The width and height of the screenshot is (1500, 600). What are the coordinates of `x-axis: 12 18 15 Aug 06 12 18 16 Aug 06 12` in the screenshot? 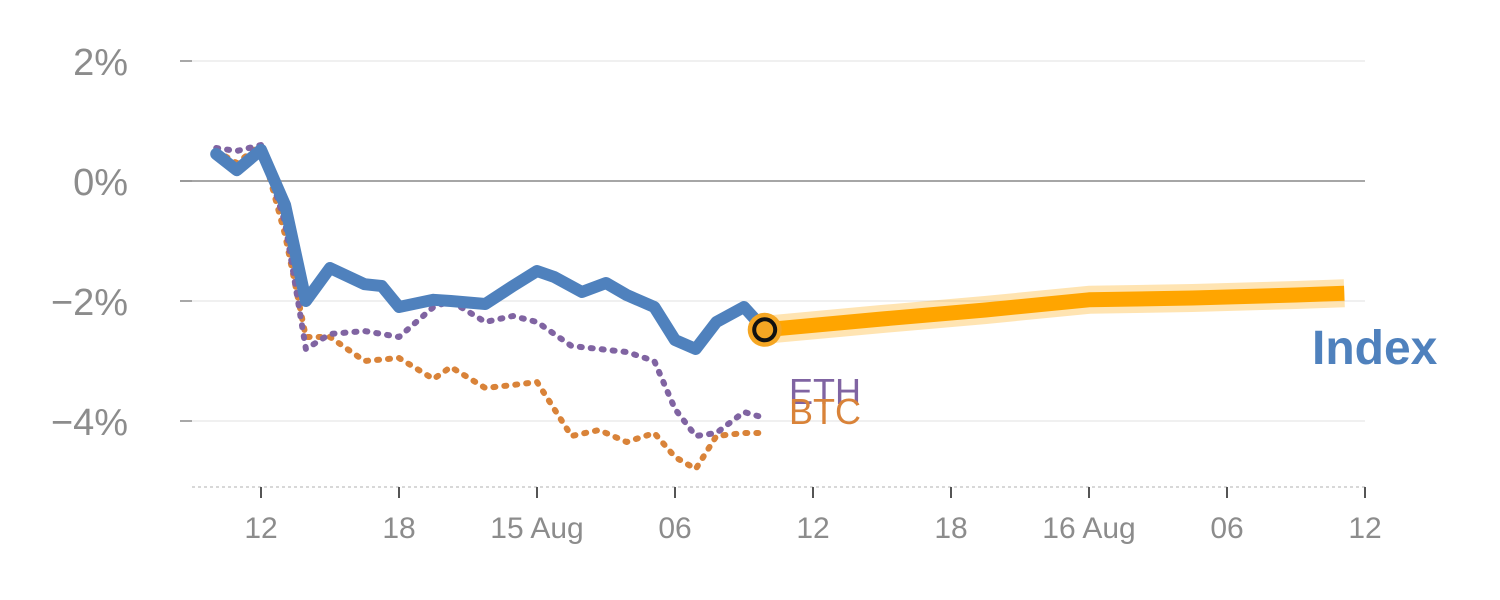 It's located at (787, 515).